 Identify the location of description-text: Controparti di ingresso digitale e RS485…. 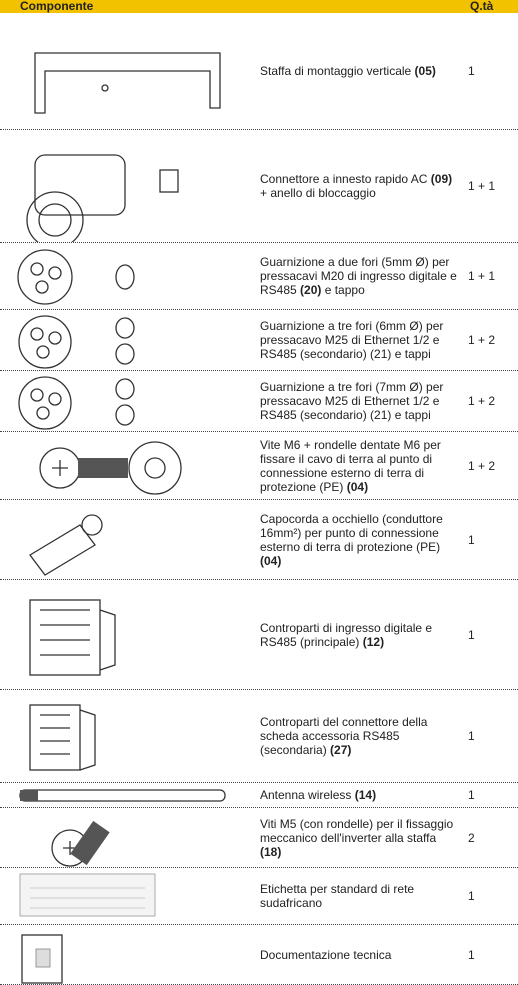
(346, 634).